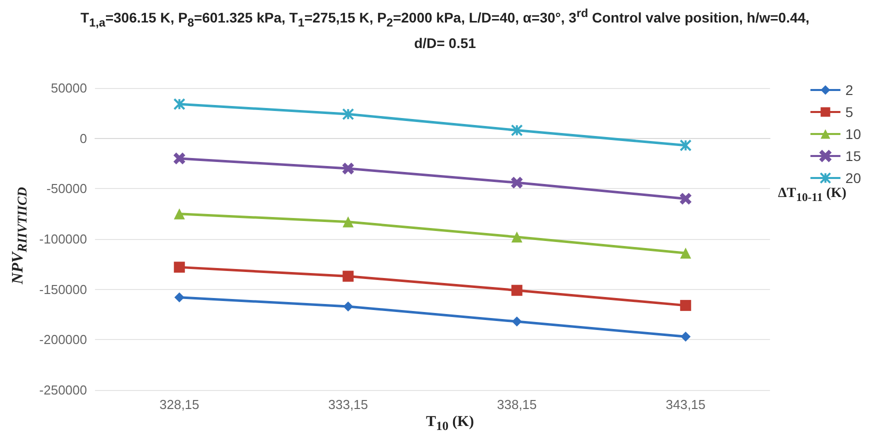 The width and height of the screenshot is (870, 439). What do you see at coordinates (63, 289) in the screenshot?
I see `y-tick-label: -150000` at bounding box center [63, 289].